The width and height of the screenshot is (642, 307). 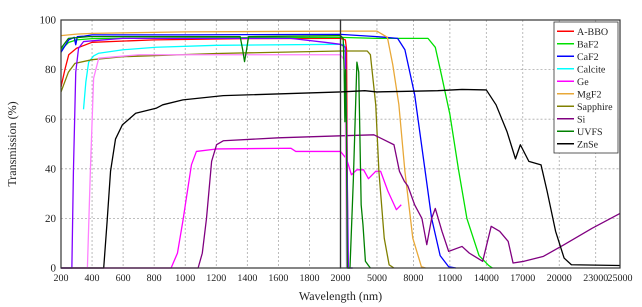 What do you see at coordinates (92, 278) in the screenshot?
I see `x-tick-label: 400` at bounding box center [92, 278].